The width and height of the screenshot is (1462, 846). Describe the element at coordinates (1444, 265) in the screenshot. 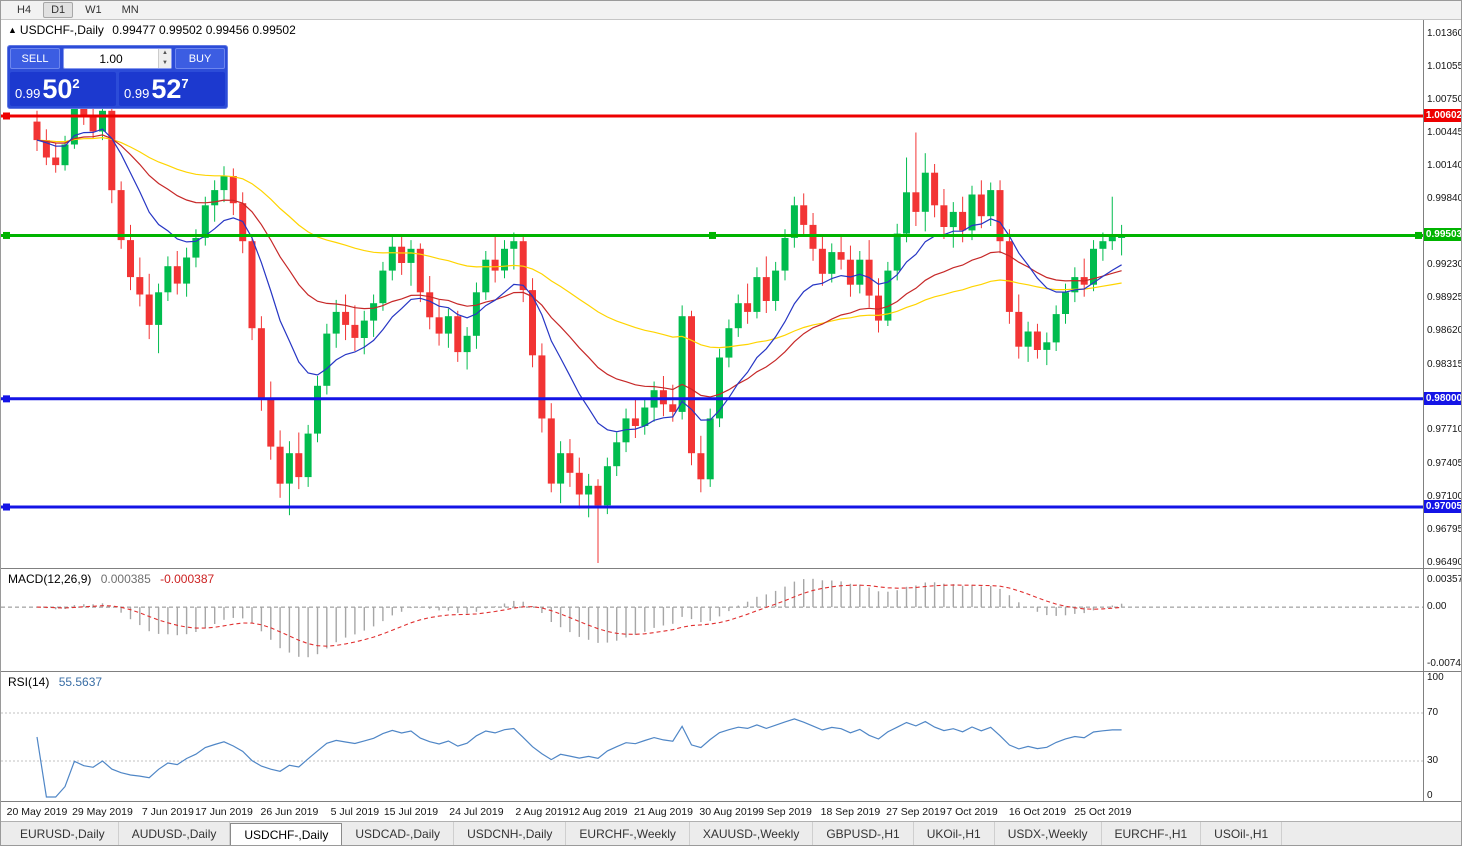

I see `price-axis-label: 0.99230` at that location.